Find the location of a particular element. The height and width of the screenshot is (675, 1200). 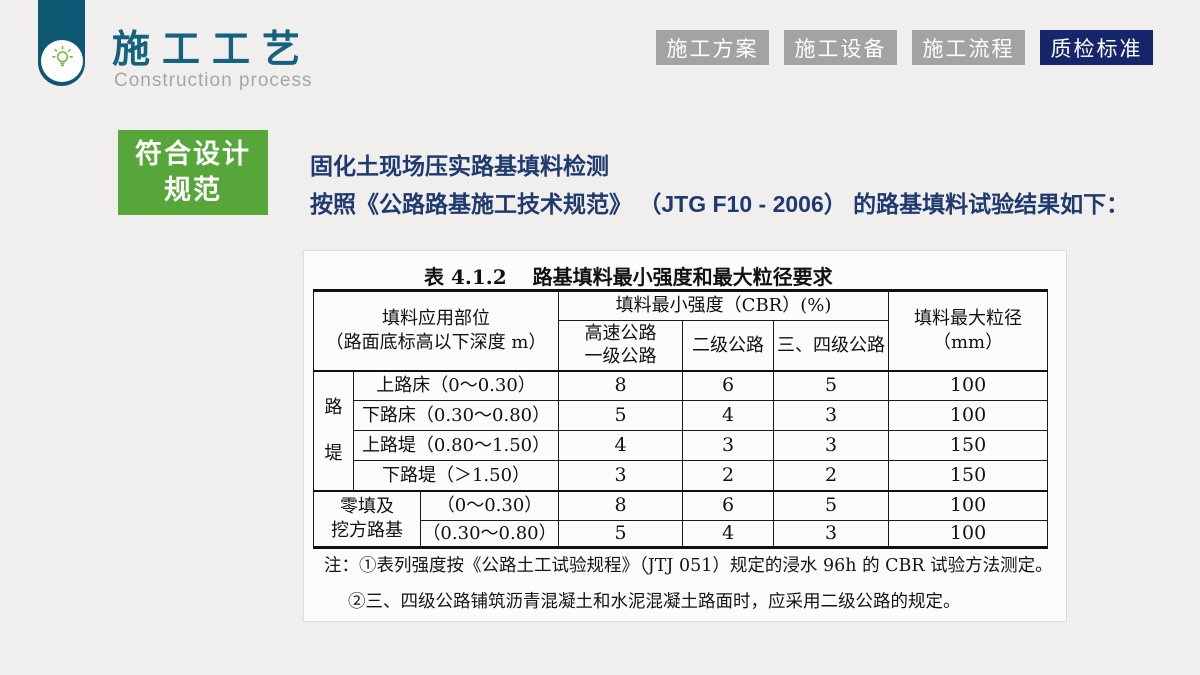

row-part: （0～0.30） is located at coordinates (489, 505).